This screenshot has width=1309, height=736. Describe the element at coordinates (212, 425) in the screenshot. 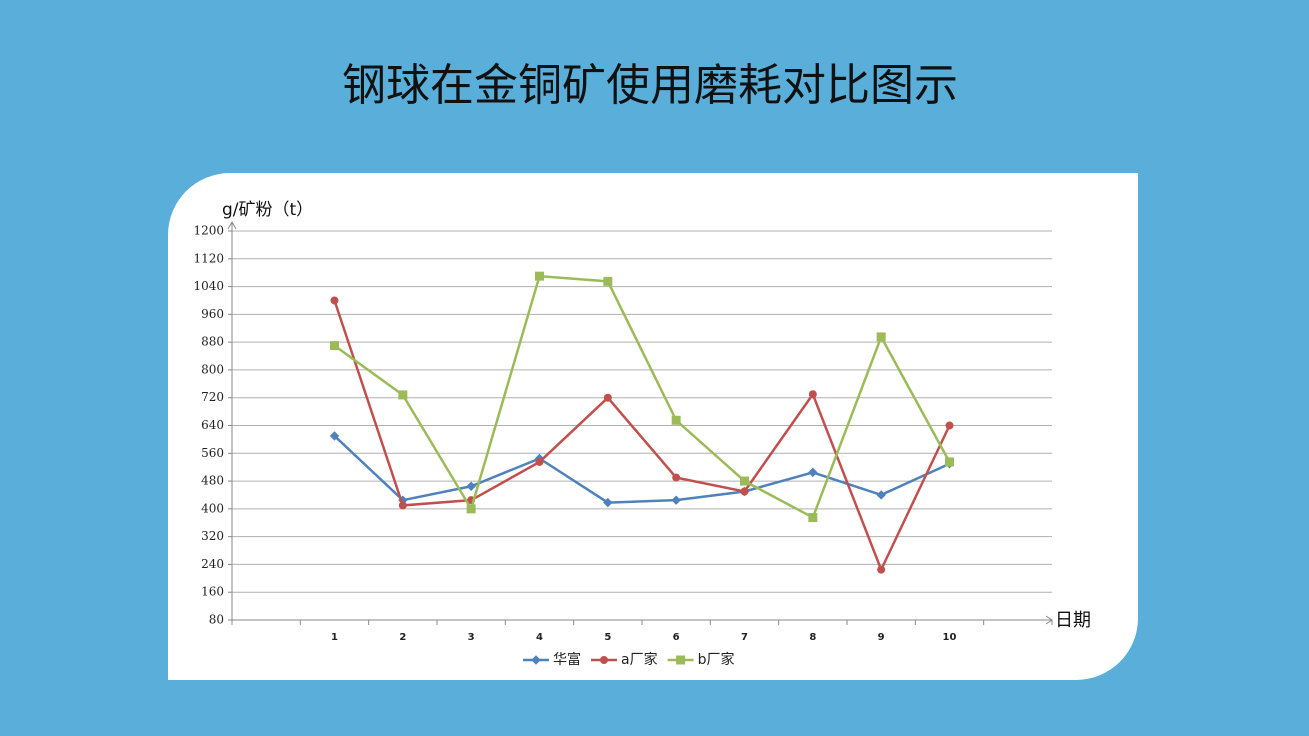

I see `y-tick-label: 640` at that location.